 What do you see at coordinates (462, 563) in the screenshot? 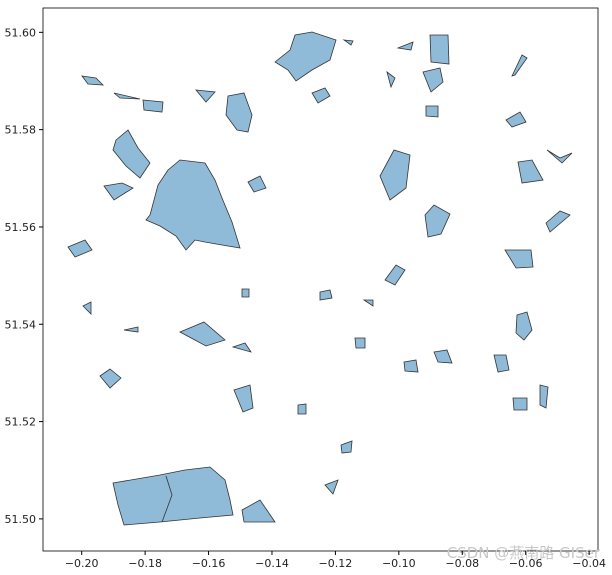
I see `x-tick-label: −0.08` at bounding box center [462, 563].